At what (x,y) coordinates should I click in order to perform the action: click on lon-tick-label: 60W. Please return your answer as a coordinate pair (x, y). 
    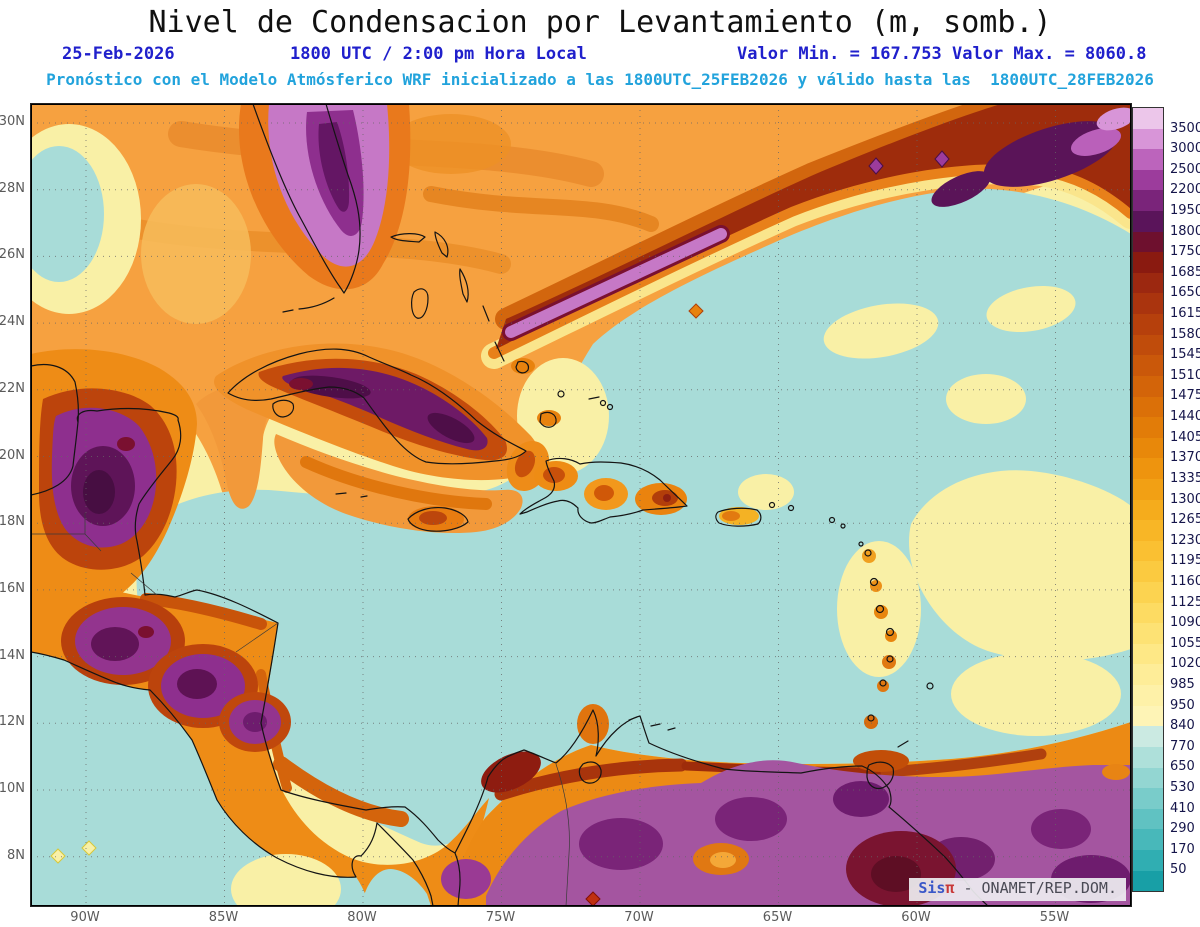
    Looking at the image, I should click on (916, 917).